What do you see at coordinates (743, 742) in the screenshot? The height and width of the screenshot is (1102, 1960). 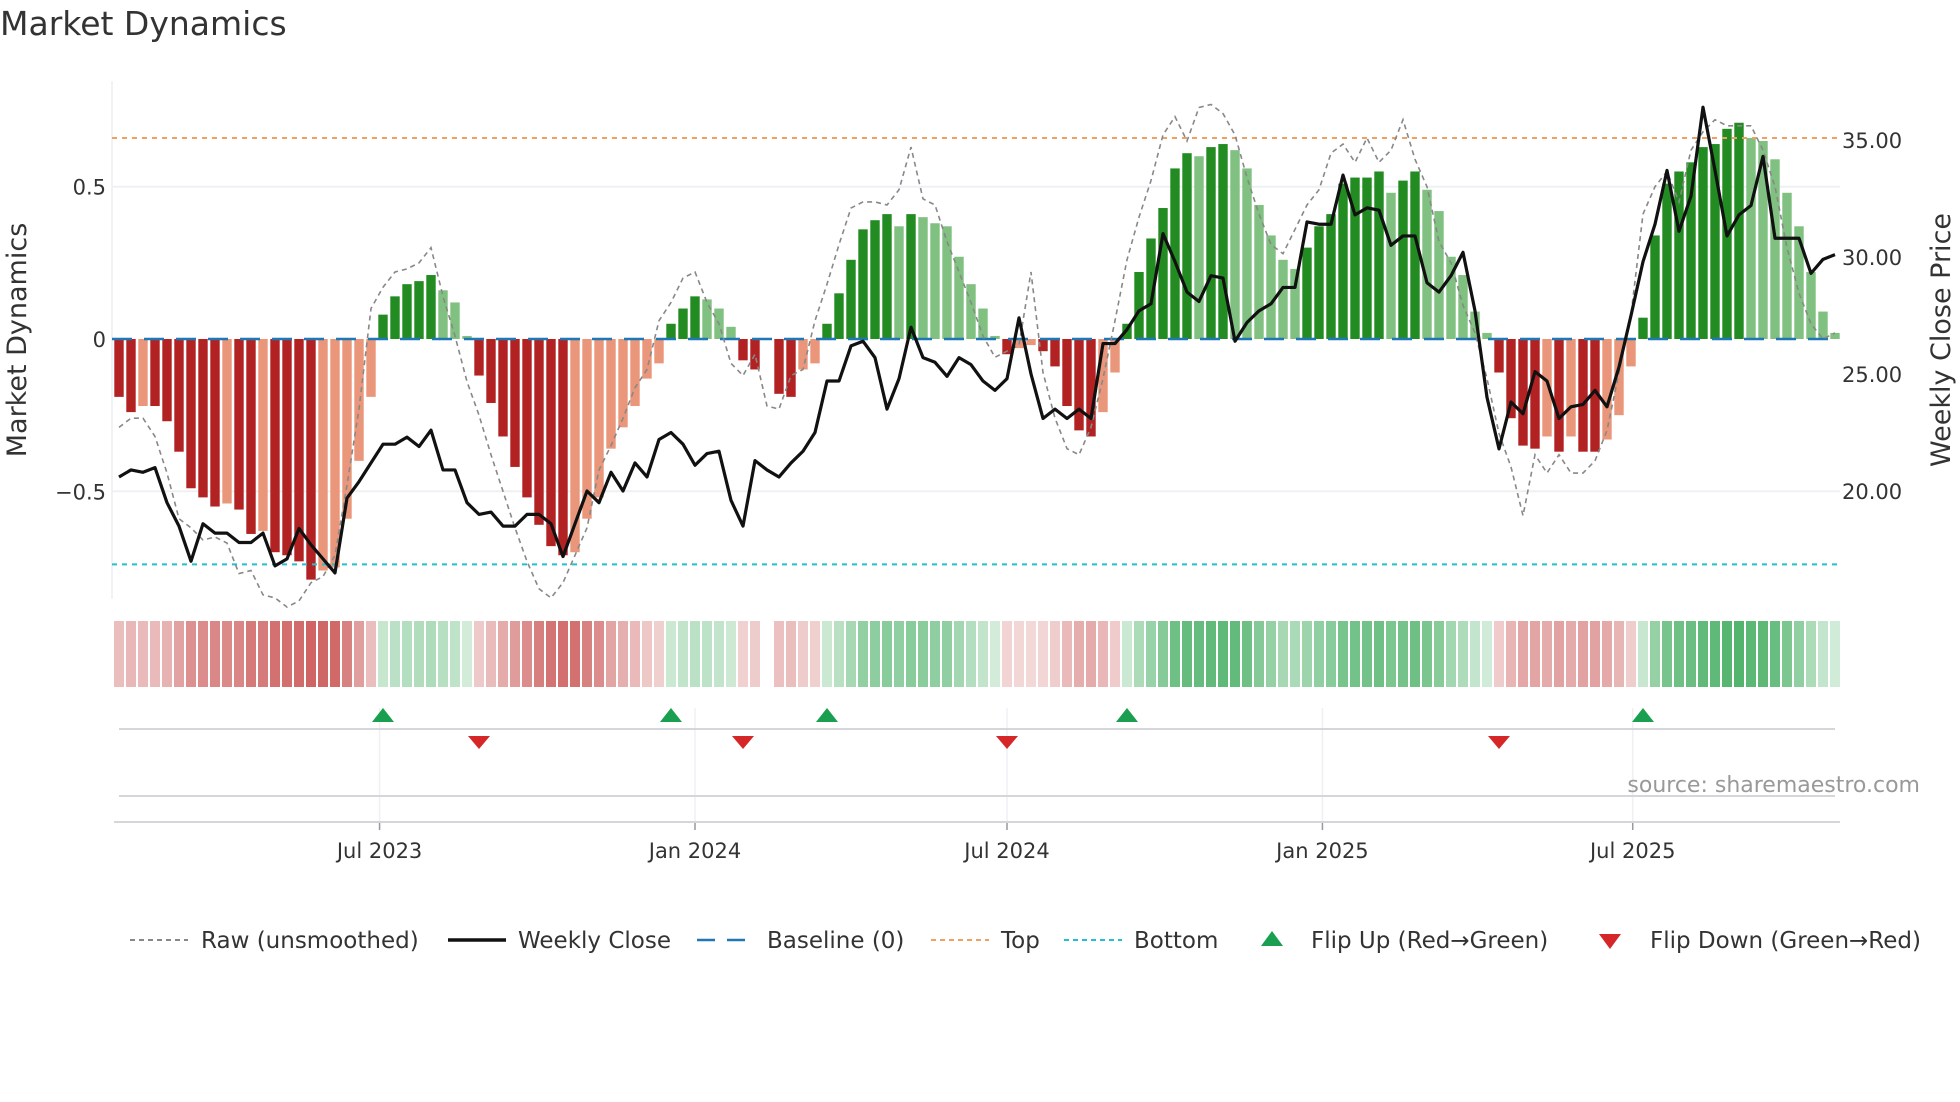 I see `flip-down-marker` at bounding box center [743, 742].